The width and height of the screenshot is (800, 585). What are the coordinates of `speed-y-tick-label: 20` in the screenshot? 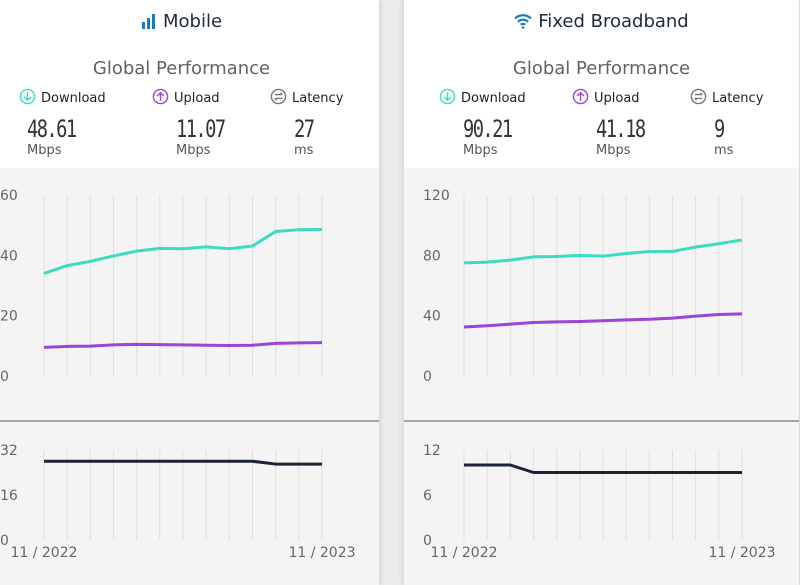 It's located at (9, 317).